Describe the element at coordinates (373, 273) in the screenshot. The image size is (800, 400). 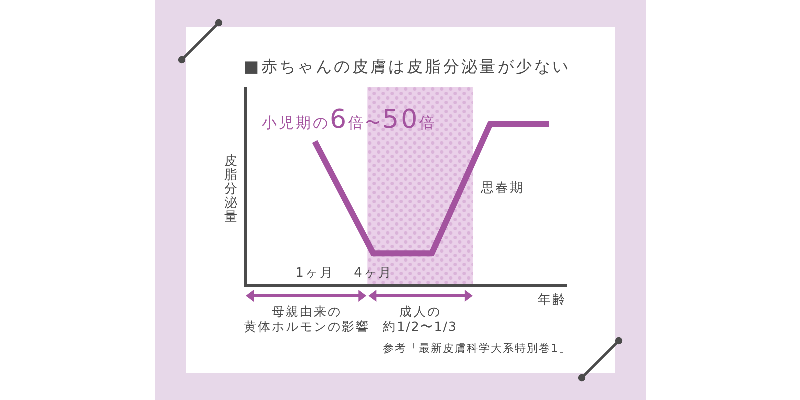
I see `x-tick-label: 4ヶ月` at that location.